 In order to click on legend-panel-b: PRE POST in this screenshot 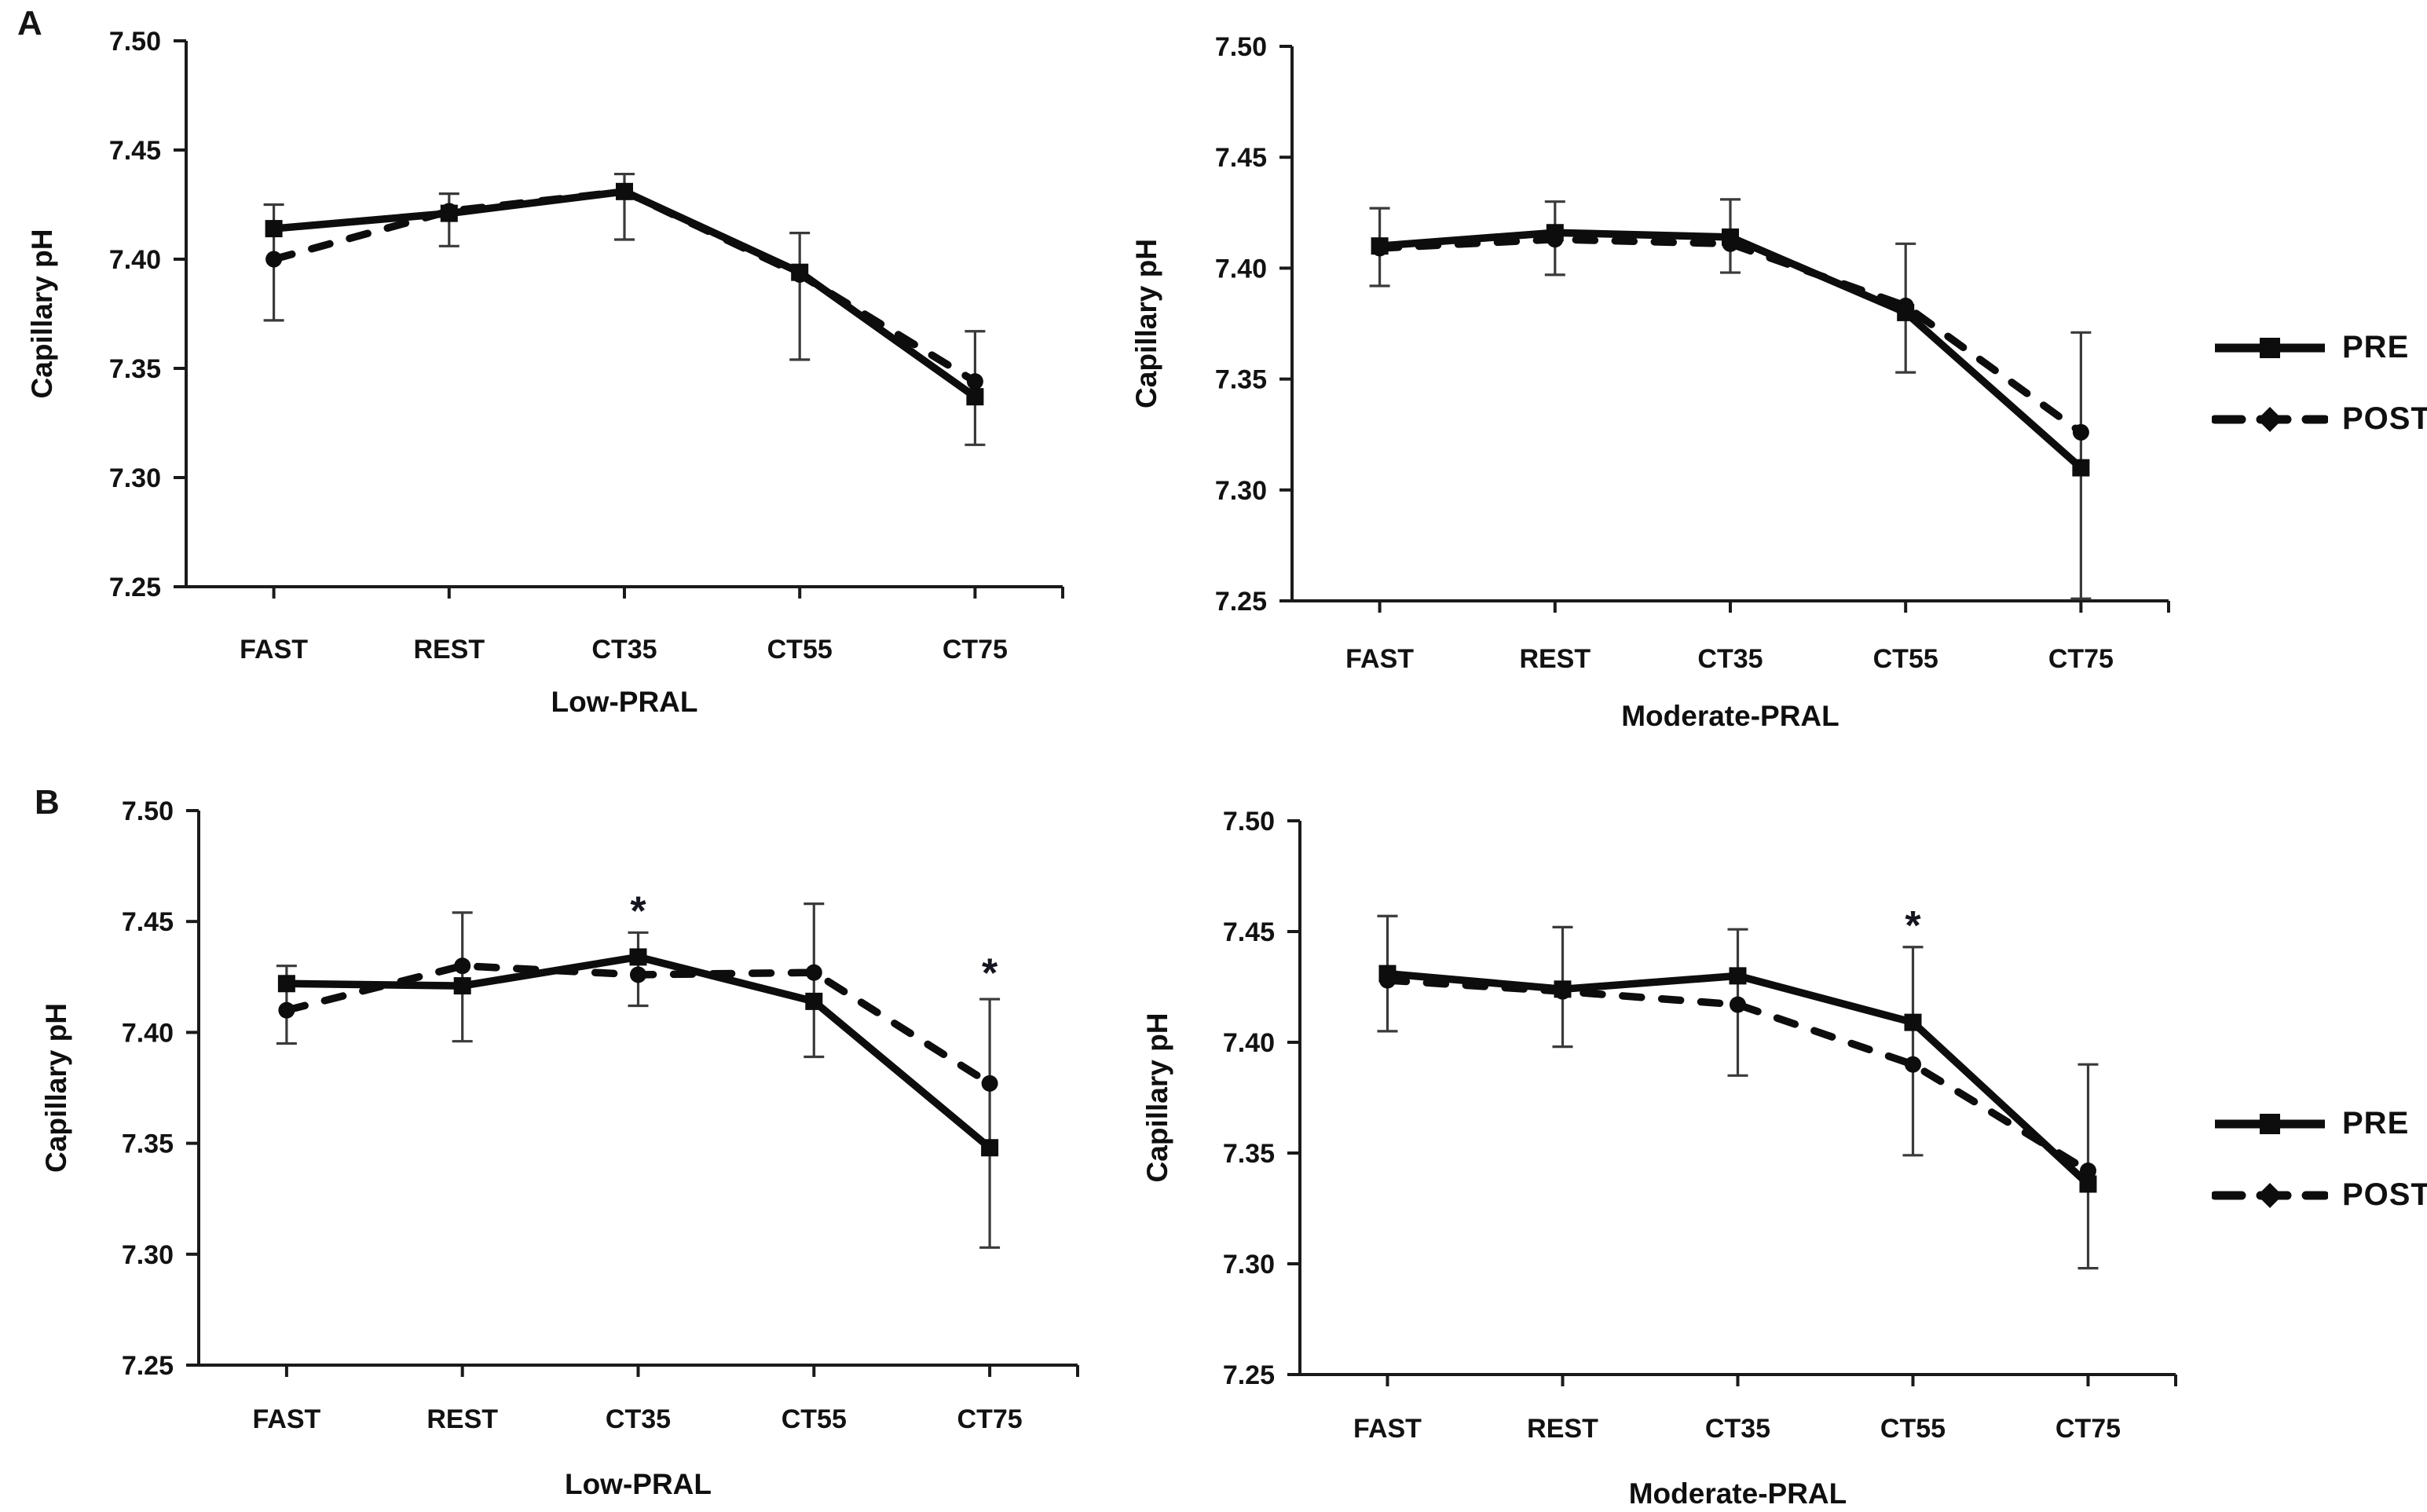, I will do `click(2319, 1159)`.